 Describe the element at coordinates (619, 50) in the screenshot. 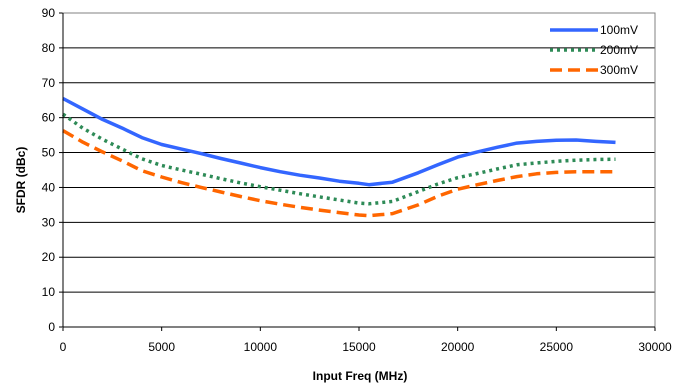

I see `legend-label-200mV: 200mV` at that location.